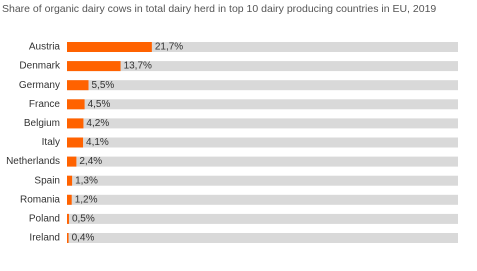  What do you see at coordinates (45, 104) in the screenshot?
I see `y-tick-label: France` at bounding box center [45, 104].